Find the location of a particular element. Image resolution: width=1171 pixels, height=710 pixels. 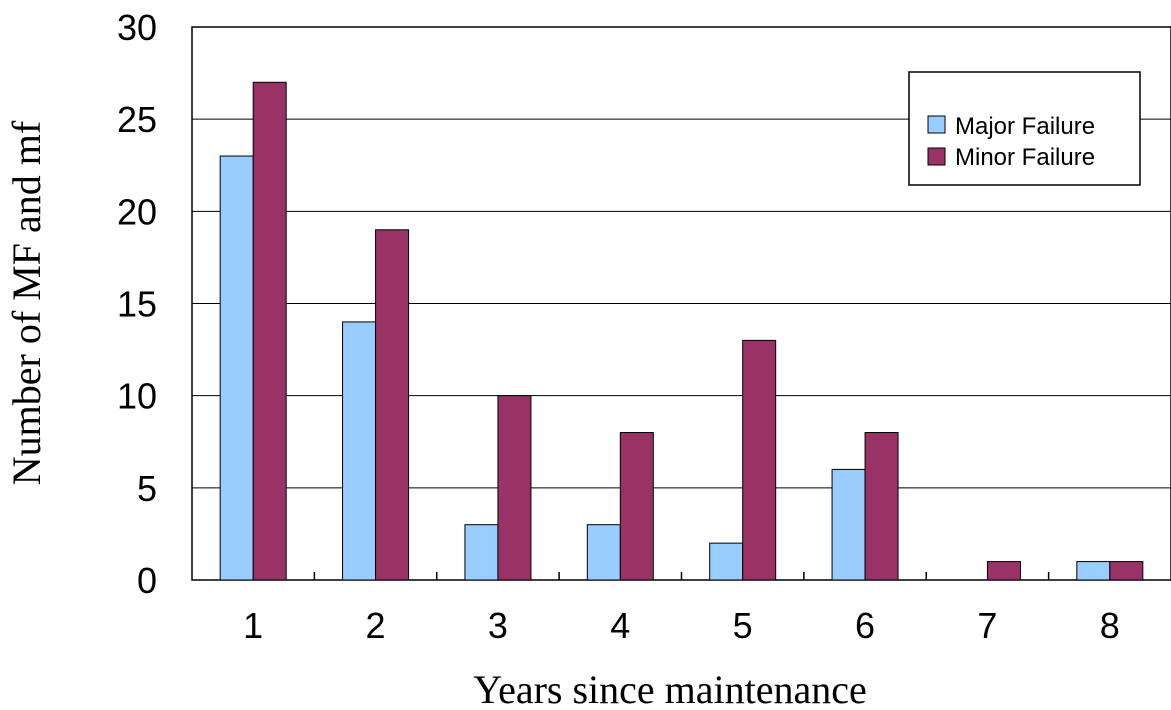

y-axis-tick-labels: 0 5 10 15 20 25 30 is located at coordinates (137, 304).